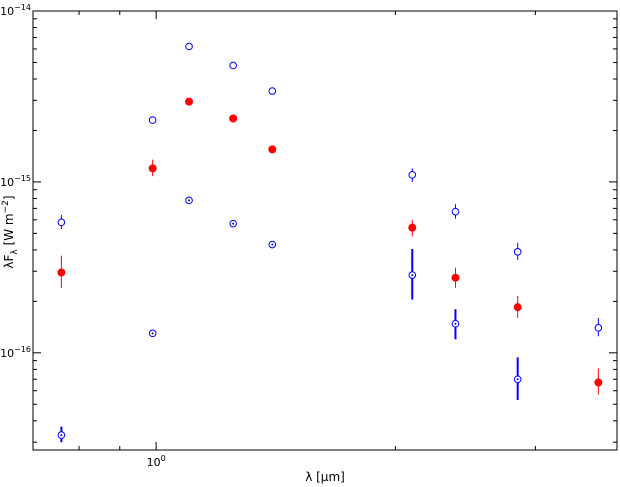 The width and height of the screenshot is (620, 487). Describe the element at coordinates (325, 477) in the screenshot. I see `x-axis-label: λ [μm]` at that location.